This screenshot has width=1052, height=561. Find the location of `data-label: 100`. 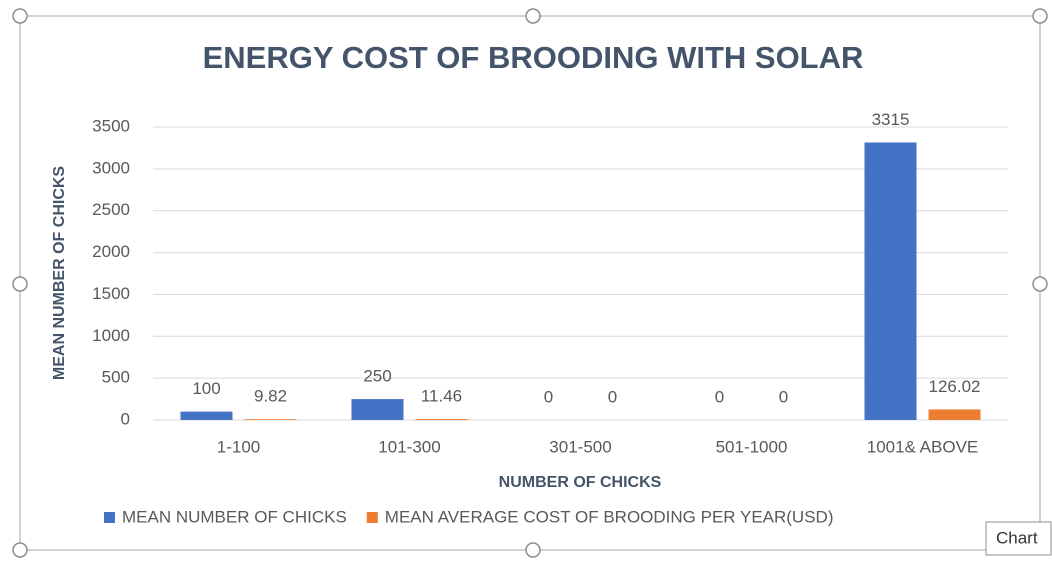

data-label: 100 is located at coordinates (206, 388).